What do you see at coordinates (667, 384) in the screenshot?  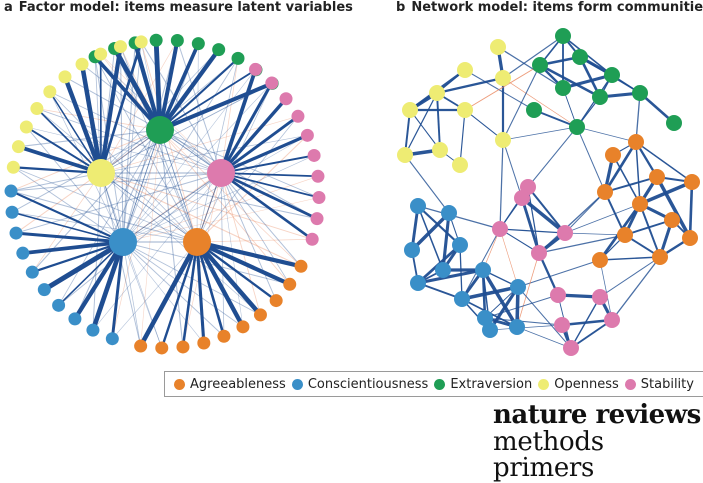 I see `legend-label: Stability` at bounding box center [667, 384].